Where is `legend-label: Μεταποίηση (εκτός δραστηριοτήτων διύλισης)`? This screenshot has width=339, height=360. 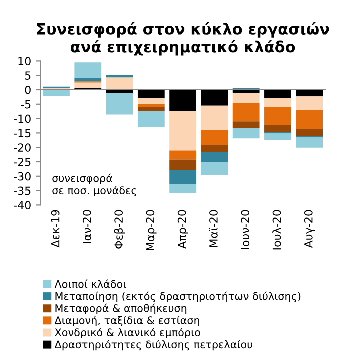
legend-label: Μεταποίηση (εκτός δραστηριοτήτων διύλισης) is located at coordinates (178, 297).